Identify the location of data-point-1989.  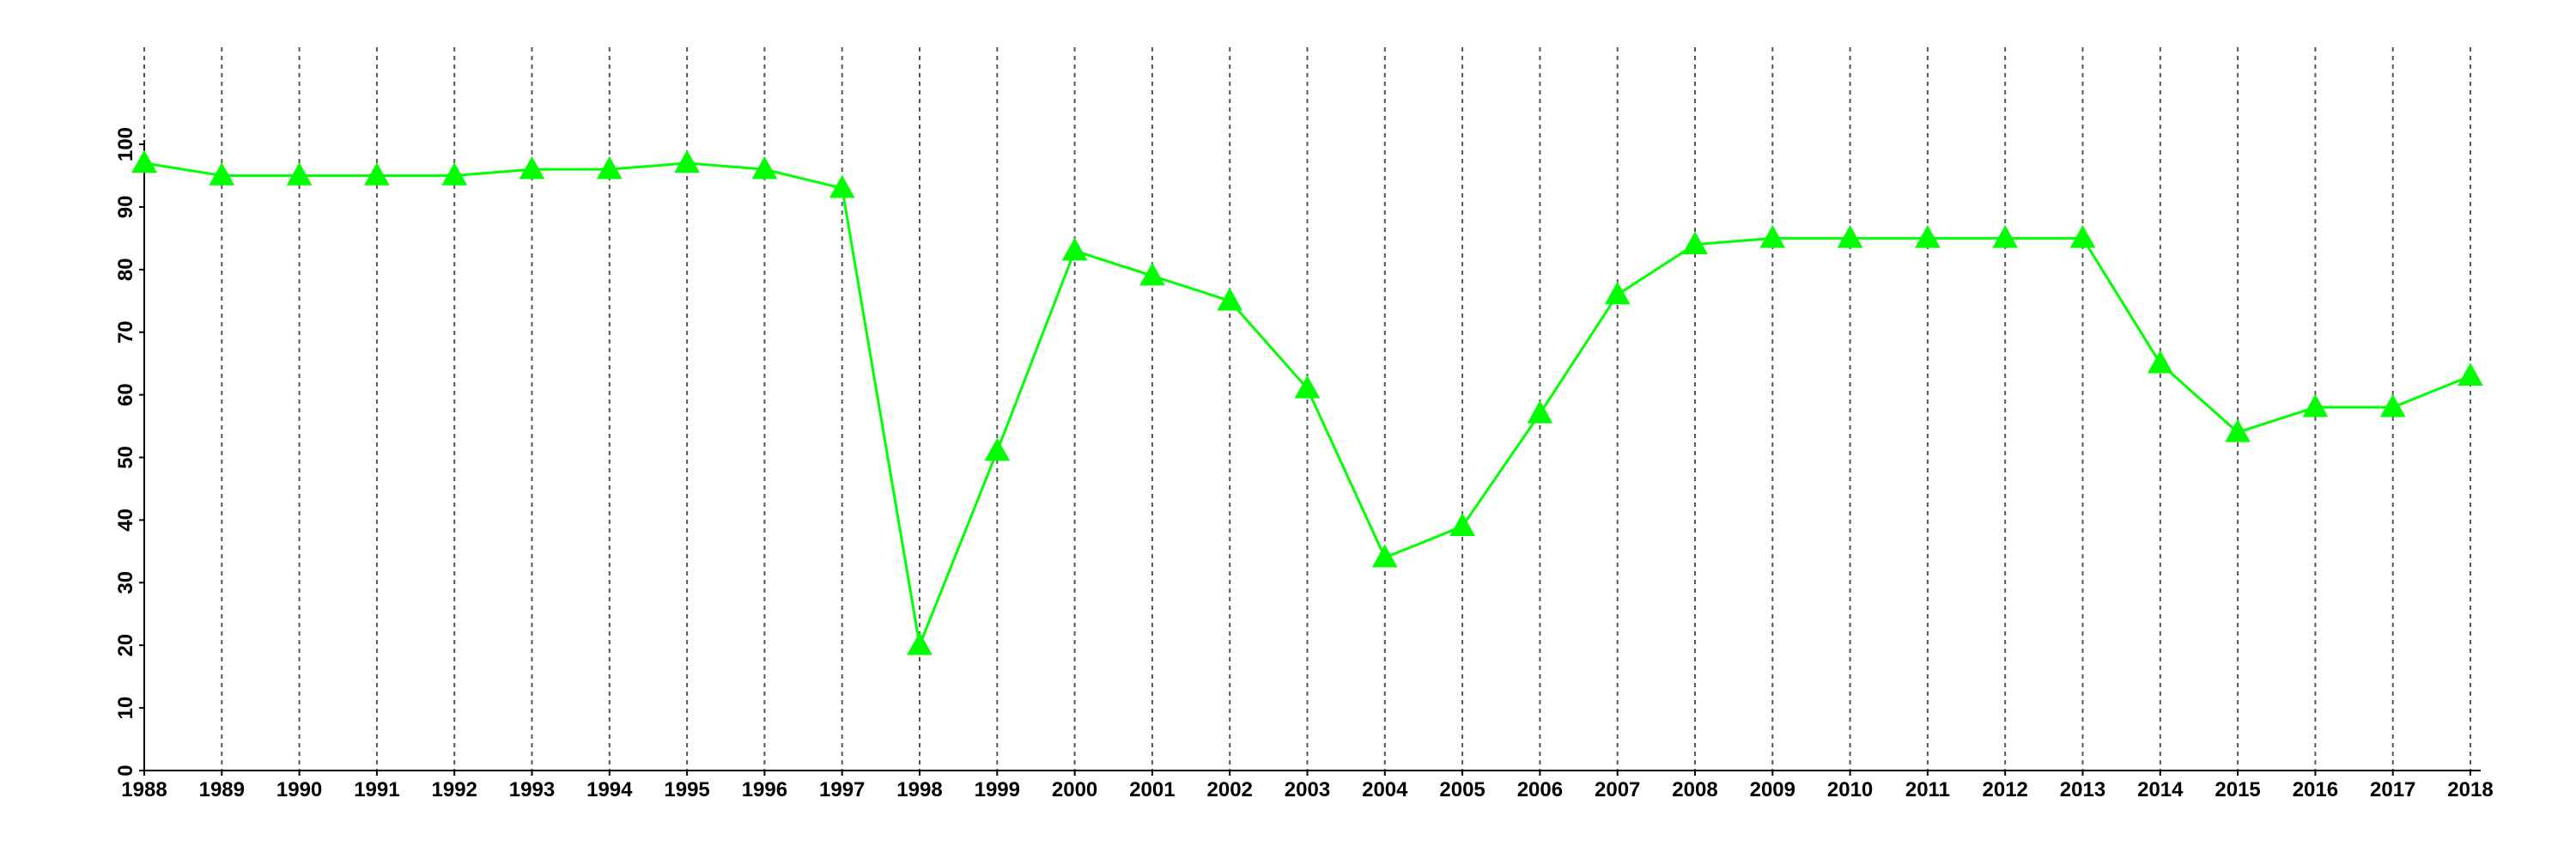
(222, 174).